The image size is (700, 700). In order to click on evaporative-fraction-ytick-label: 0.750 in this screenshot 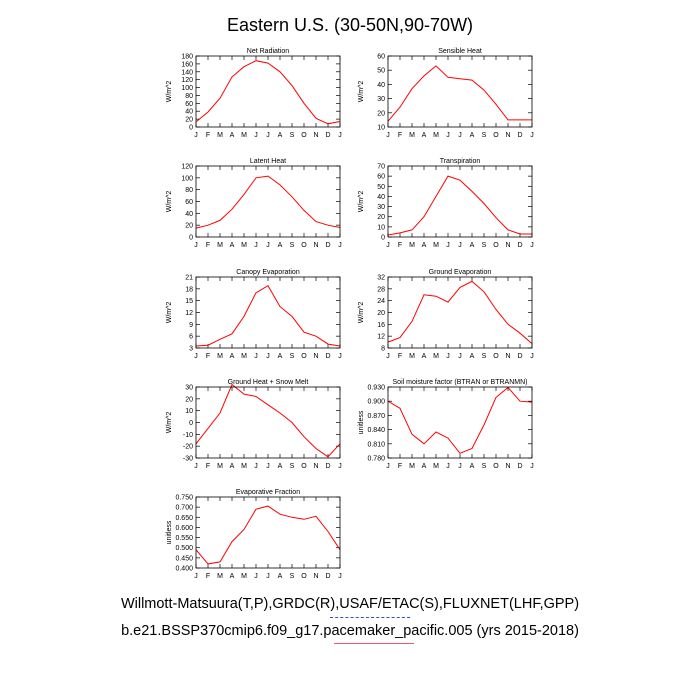, I will do `click(184, 498)`.